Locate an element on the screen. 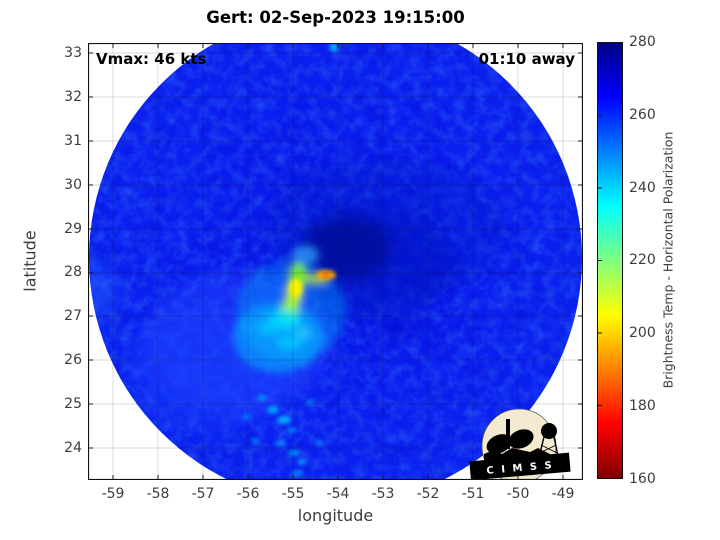  colorbar-tick-label: 160 is located at coordinates (642, 479).